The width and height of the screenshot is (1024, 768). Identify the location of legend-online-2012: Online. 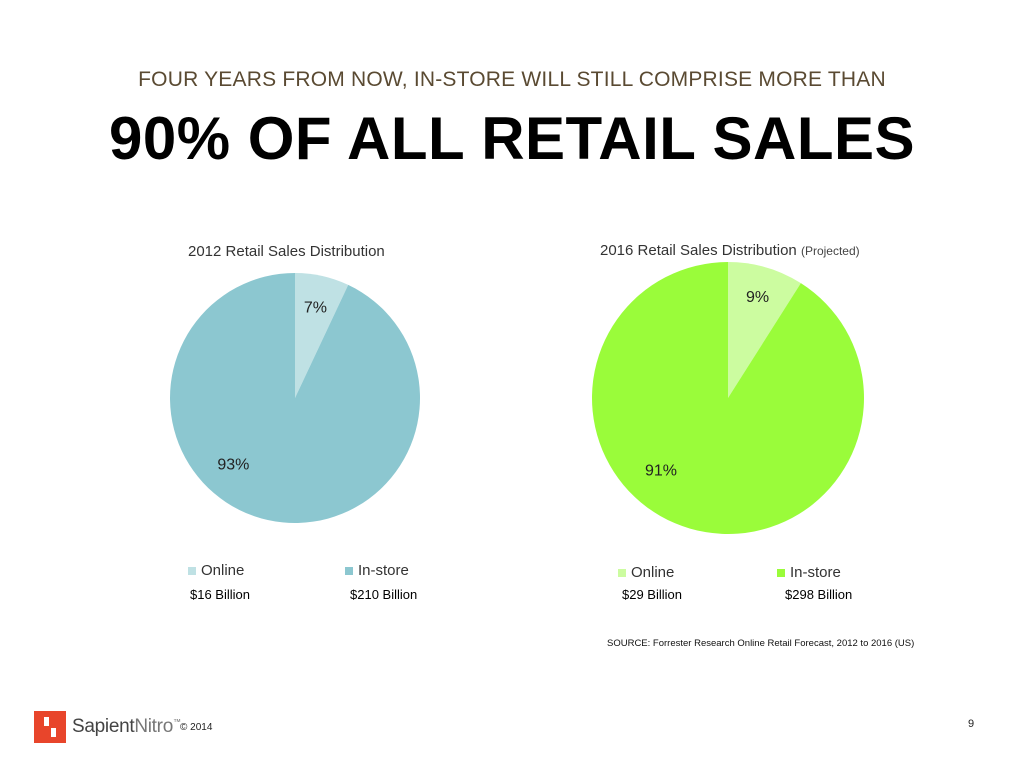
(216, 570).